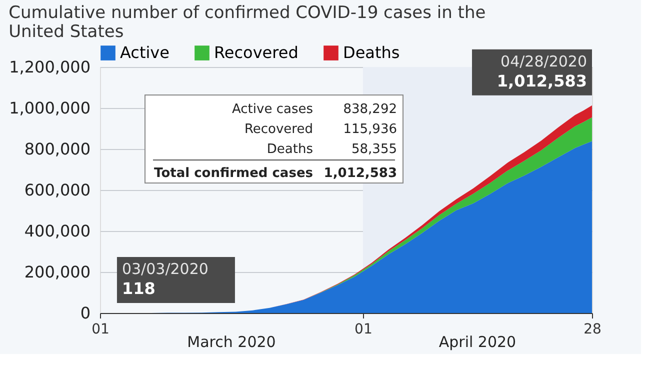 This screenshot has width=672, height=372. I want to click on annotation: 04/28/2020 1,012,583, so click(541, 71).